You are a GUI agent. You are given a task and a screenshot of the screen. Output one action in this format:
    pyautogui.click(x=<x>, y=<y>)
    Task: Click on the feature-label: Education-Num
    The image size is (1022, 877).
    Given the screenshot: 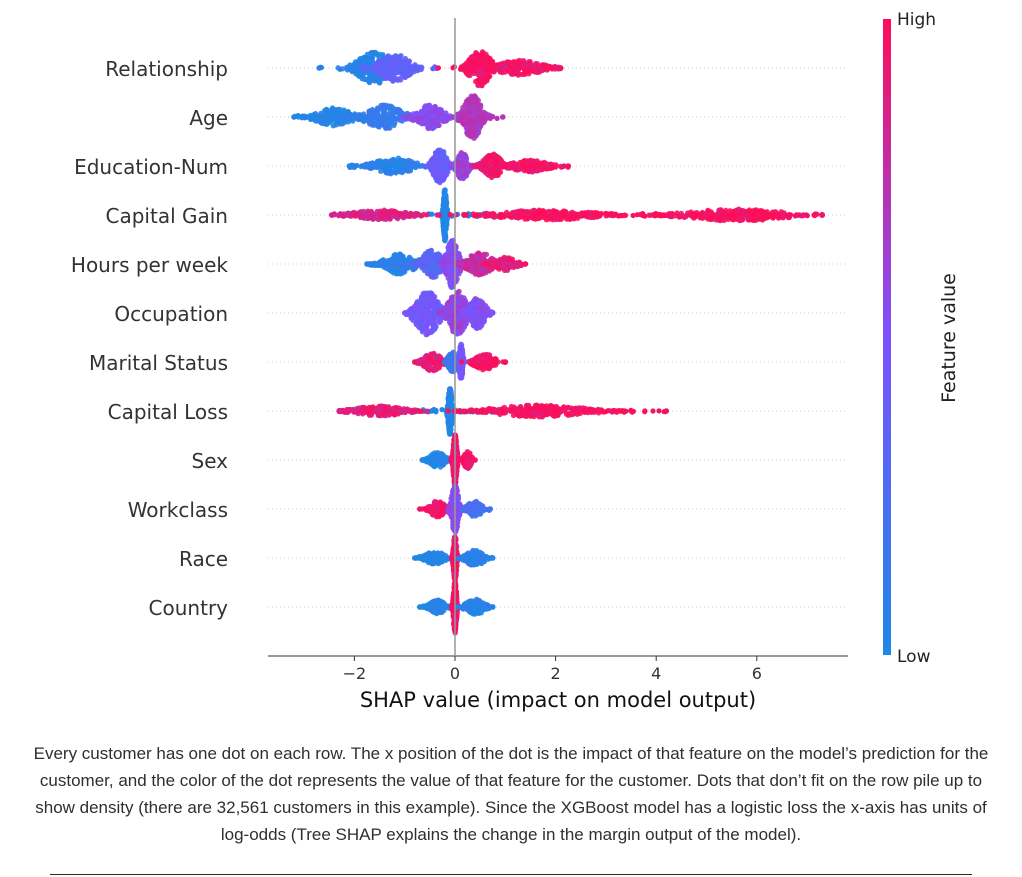 What is the action you would take?
    pyautogui.click(x=151, y=167)
    